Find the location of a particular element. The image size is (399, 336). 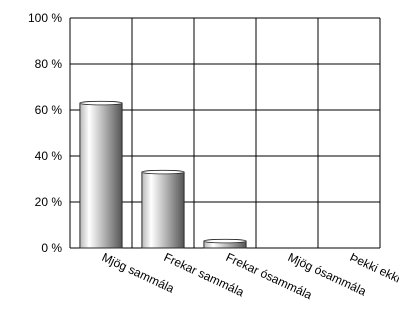

y-tick-label: 60 % is located at coordinates (49, 110).